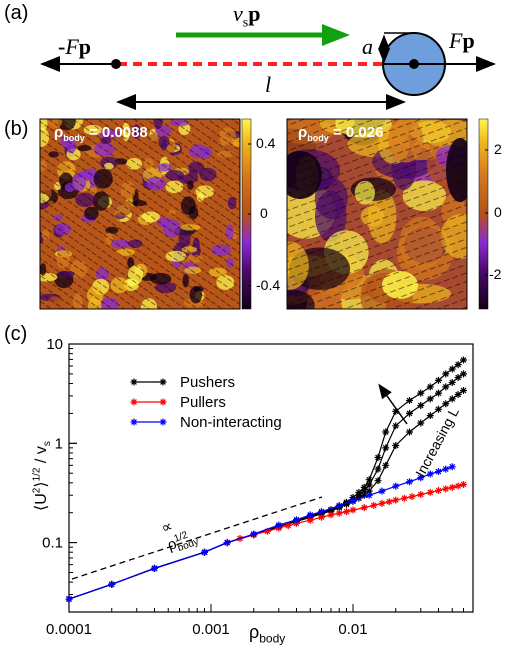  Describe the element at coordinates (69, 629) in the screenshot. I see `x-tick-label: 0.0001` at that location.